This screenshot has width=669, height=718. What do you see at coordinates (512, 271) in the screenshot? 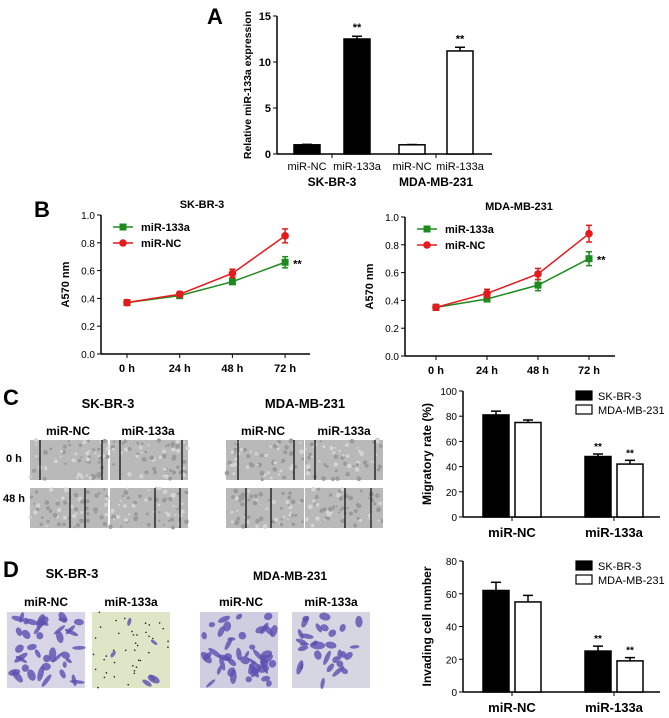
I see `series-line` at bounding box center [512, 271].